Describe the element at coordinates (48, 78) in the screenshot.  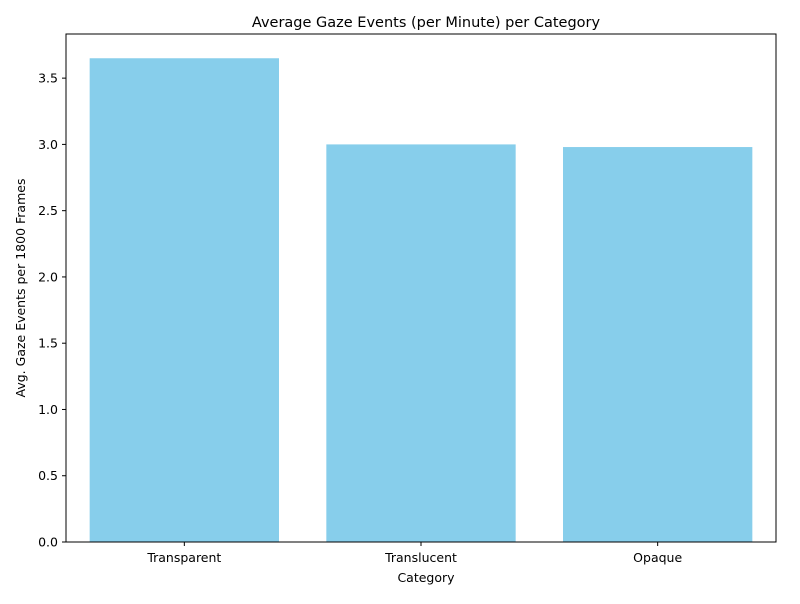
I see `y-tick-label: 3.5` at that location.